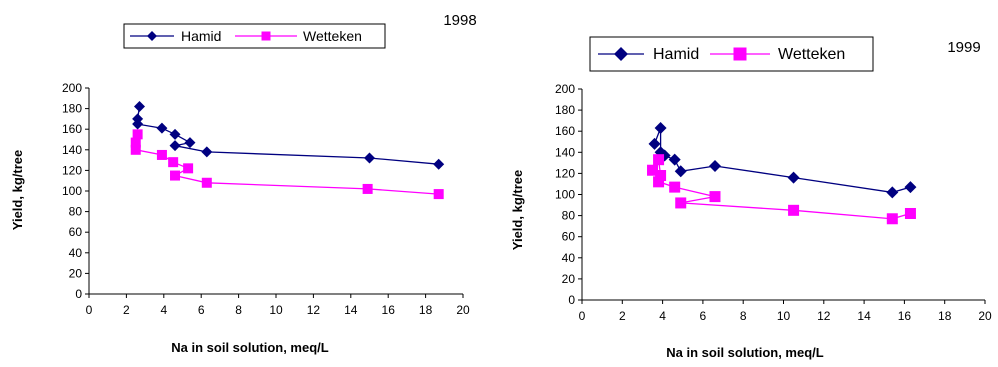  What do you see at coordinates (76, 253) in the screenshot?
I see `y-tick-label: 40` at bounding box center [76, 253].